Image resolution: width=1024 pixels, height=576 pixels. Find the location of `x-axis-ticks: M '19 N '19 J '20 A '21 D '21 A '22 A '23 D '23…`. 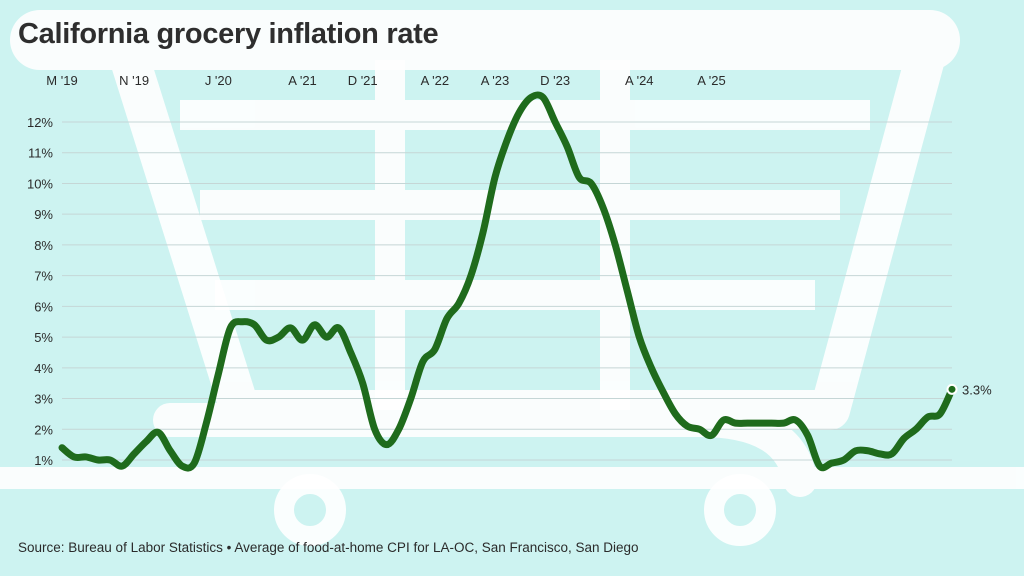

x-axis-ticks: M '19 N '19 J '20 A '21 D '21 A '22 A '23 D '23… is located at coordinates (385, 80).